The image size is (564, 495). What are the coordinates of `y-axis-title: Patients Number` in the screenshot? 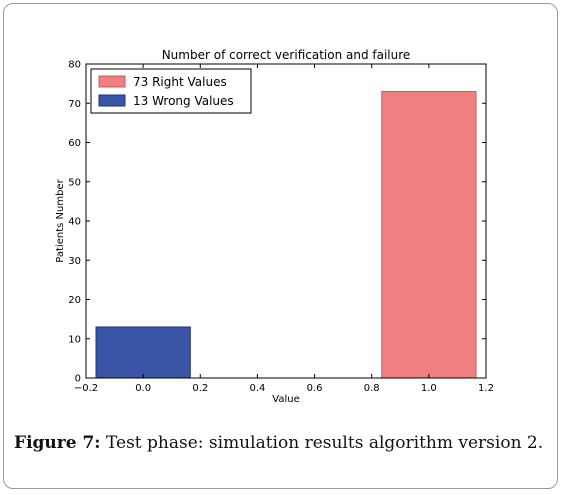 It's located at (60, 220).